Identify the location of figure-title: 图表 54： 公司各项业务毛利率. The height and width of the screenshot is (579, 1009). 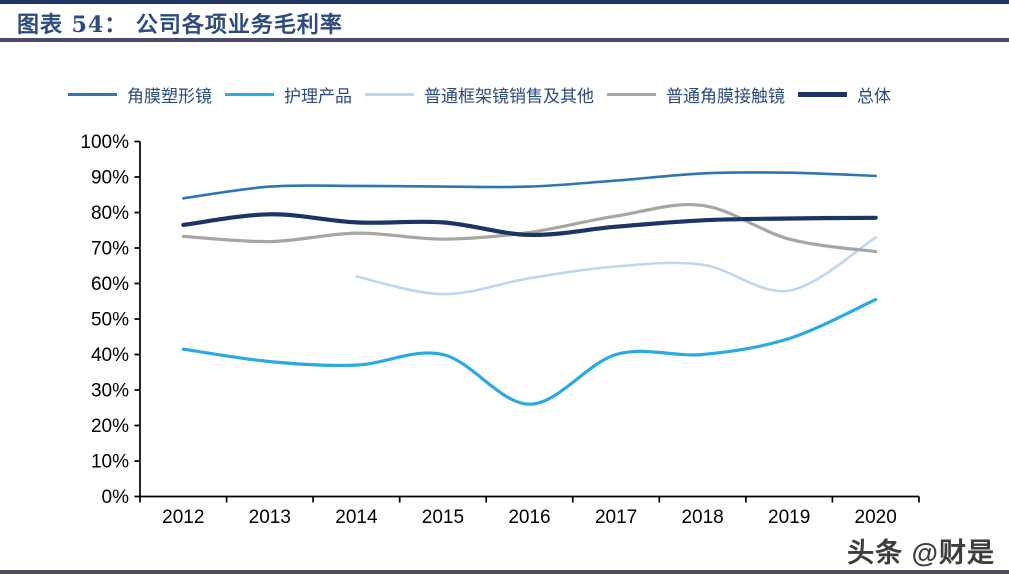
(180, 25).